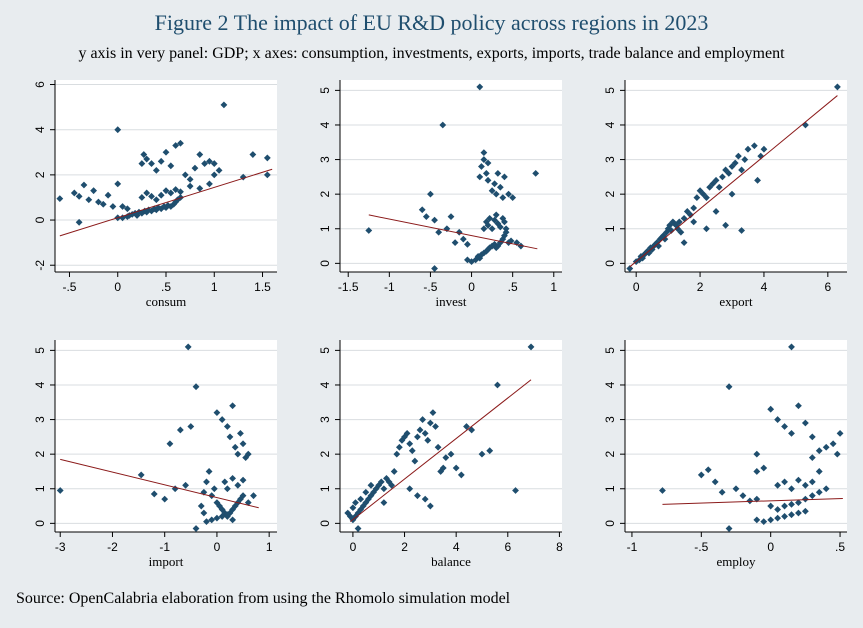 The width and height of the screenshot is (863, 628). What do you see at coordinates (610, 228) in the screenshot?
I see `y-tick-label: 1` at bounding box center [610, 228].